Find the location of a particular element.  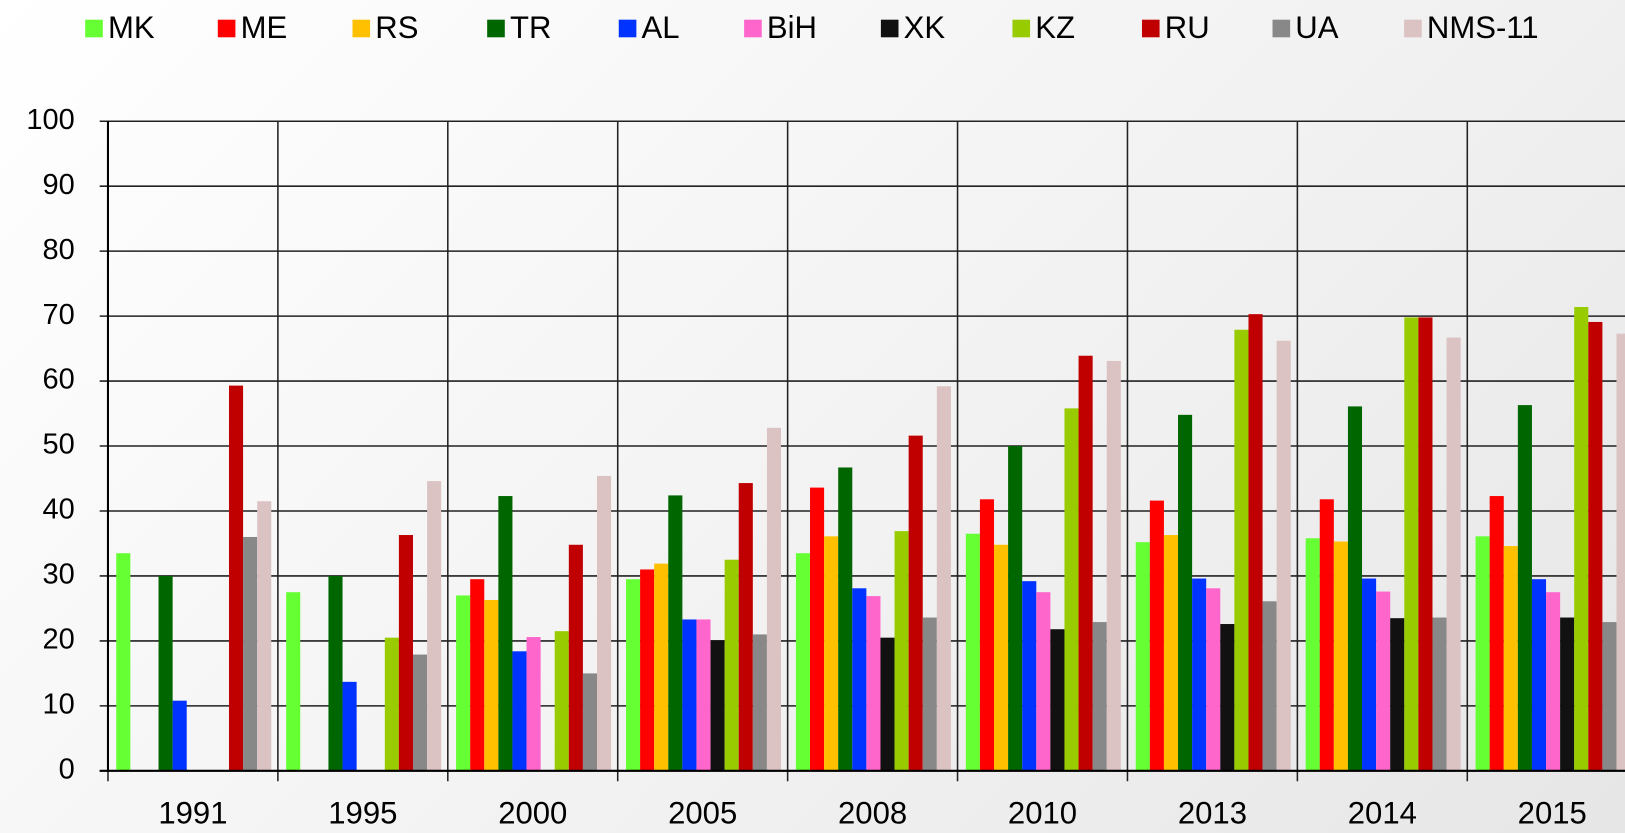

x-tick-label: 2005 is located at coordinates (702, 813).